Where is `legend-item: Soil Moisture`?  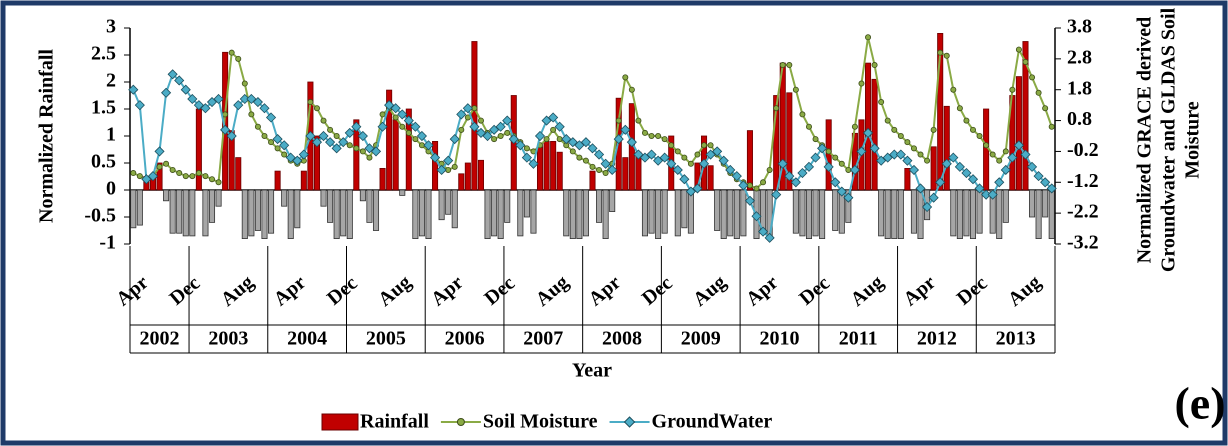
legend-item: Soil Moisture is located at coordinates (519, 422).